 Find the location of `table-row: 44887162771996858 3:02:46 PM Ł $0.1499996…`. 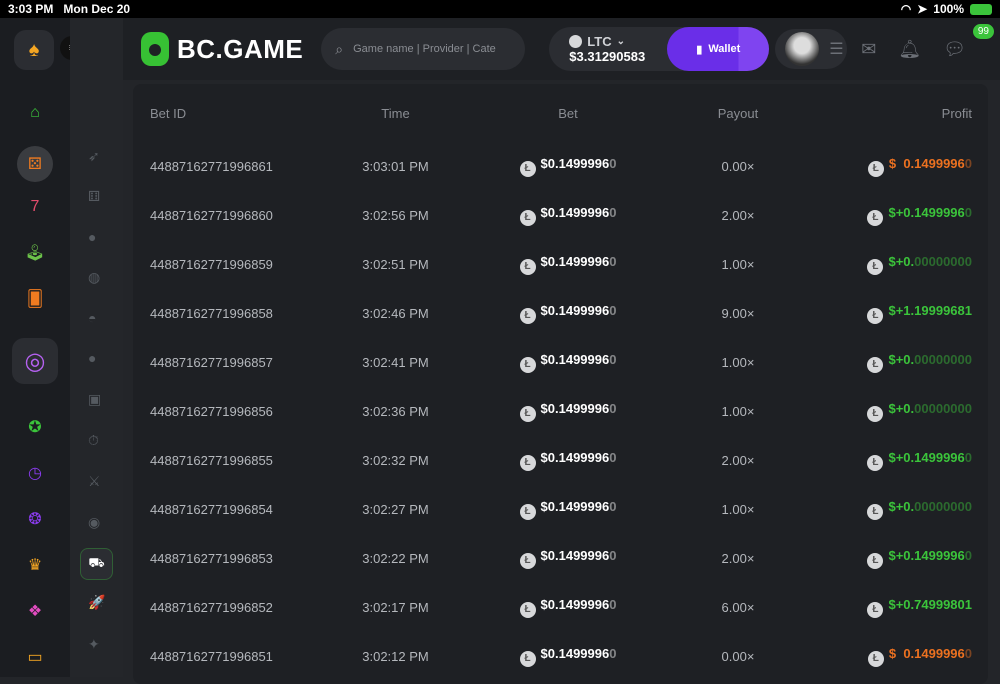

table-row: 44887162771996858 3:02:46 PM Ł $0.1499996… is located at coordinates (560, 313).